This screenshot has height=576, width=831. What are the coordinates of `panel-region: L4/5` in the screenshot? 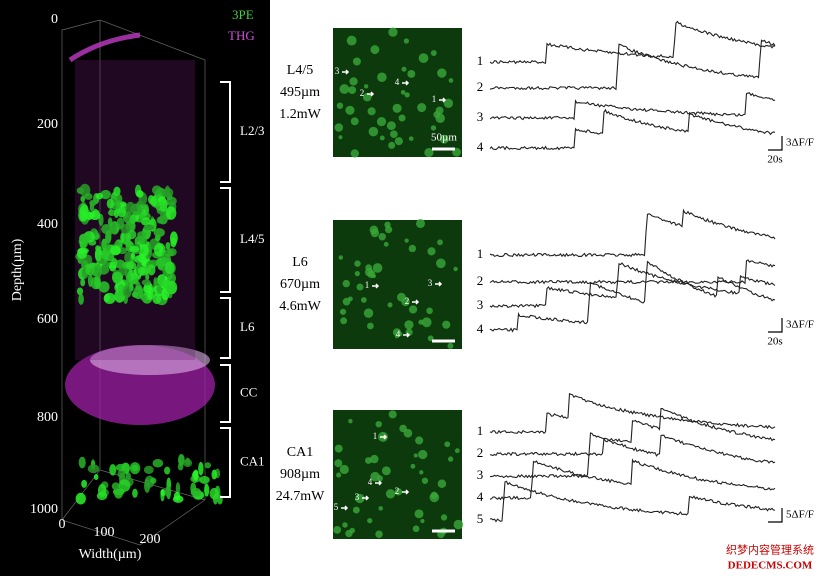 It's located at (300, 70).